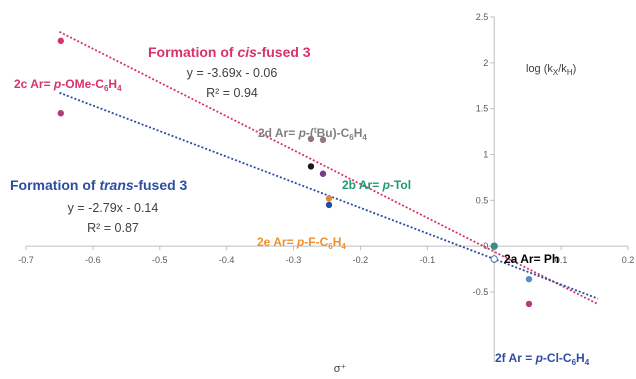 The image size is (636, 379). I want to click on label-2b: 2b Ar= p-Tol, so click(376, 185).